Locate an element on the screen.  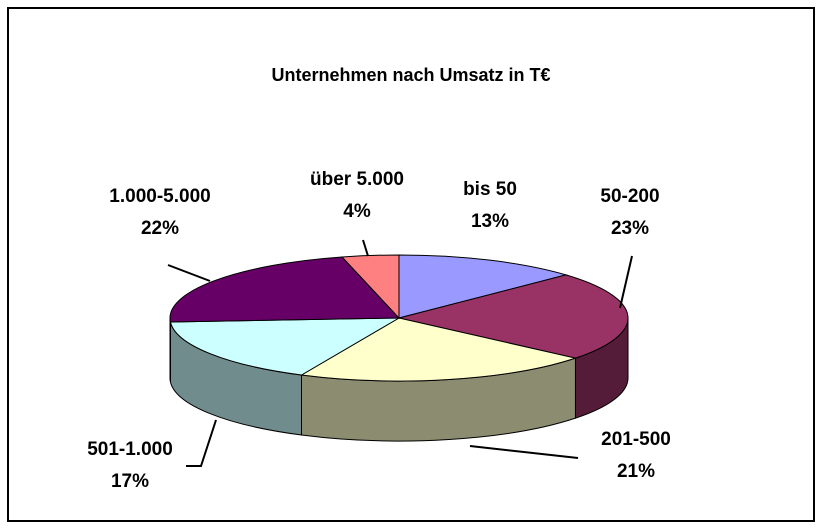
slice-label: über 5.000 is located at coordinates (357, 179).